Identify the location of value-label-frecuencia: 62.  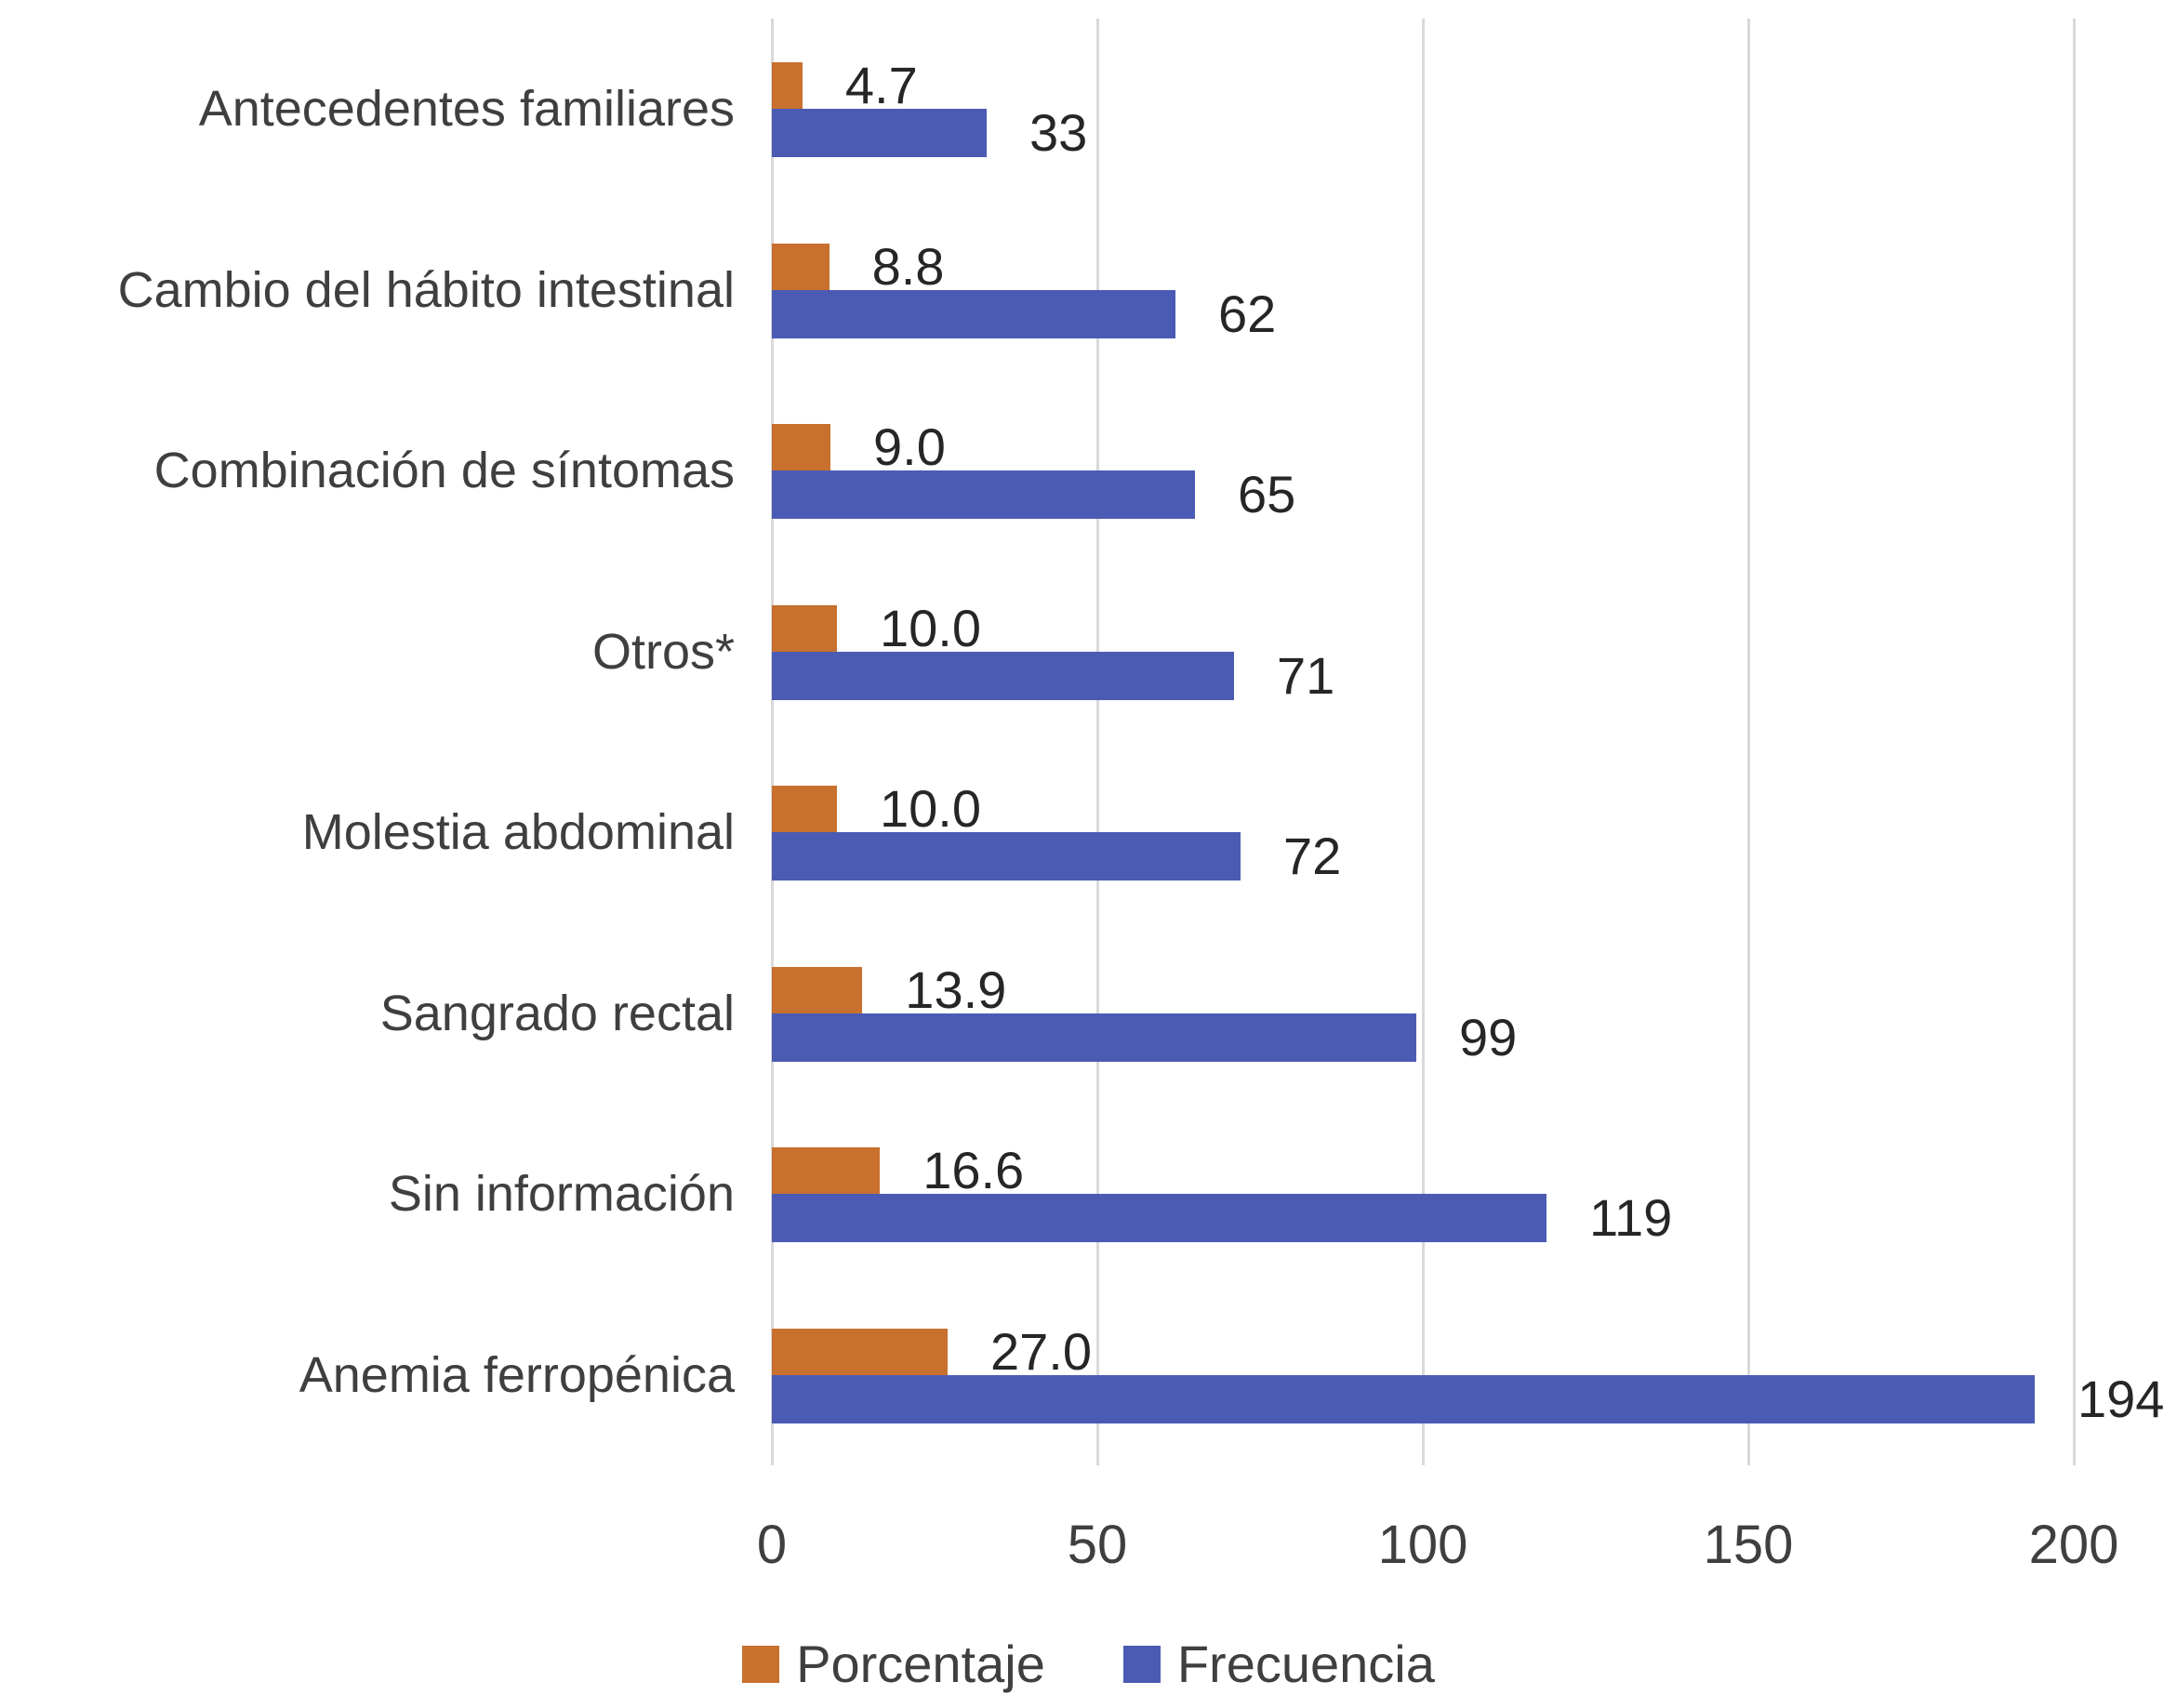
(1247, 313).